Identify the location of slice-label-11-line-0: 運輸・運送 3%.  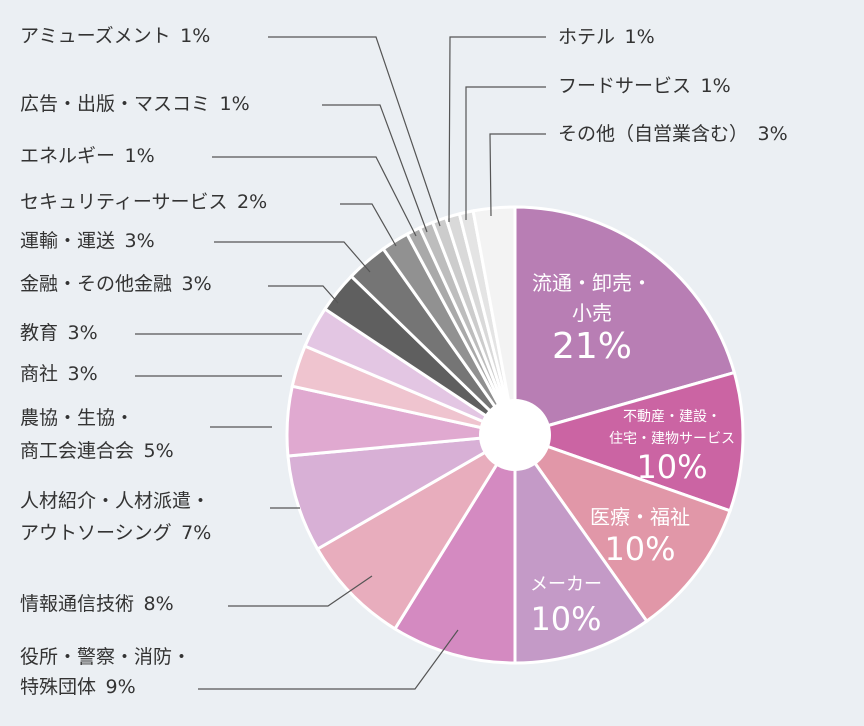
(87, 241).